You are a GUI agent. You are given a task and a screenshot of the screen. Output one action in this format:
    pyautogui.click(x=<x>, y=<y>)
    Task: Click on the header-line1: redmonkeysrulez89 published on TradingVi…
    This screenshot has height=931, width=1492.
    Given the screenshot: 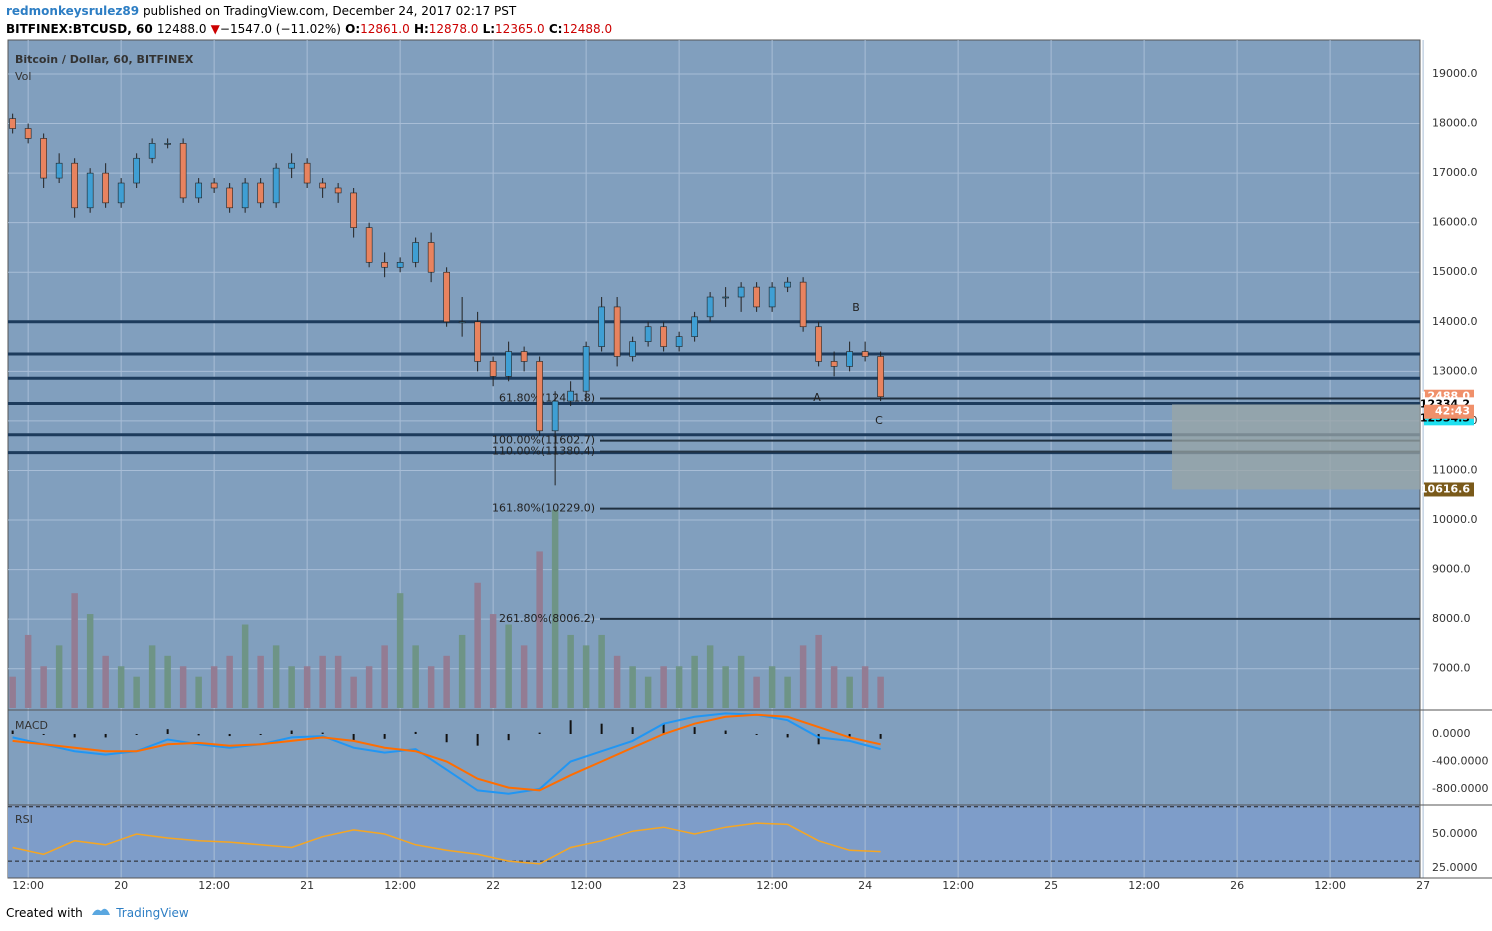 What is the action you would take?
    pyautogui.click(x=261, y=11)
    